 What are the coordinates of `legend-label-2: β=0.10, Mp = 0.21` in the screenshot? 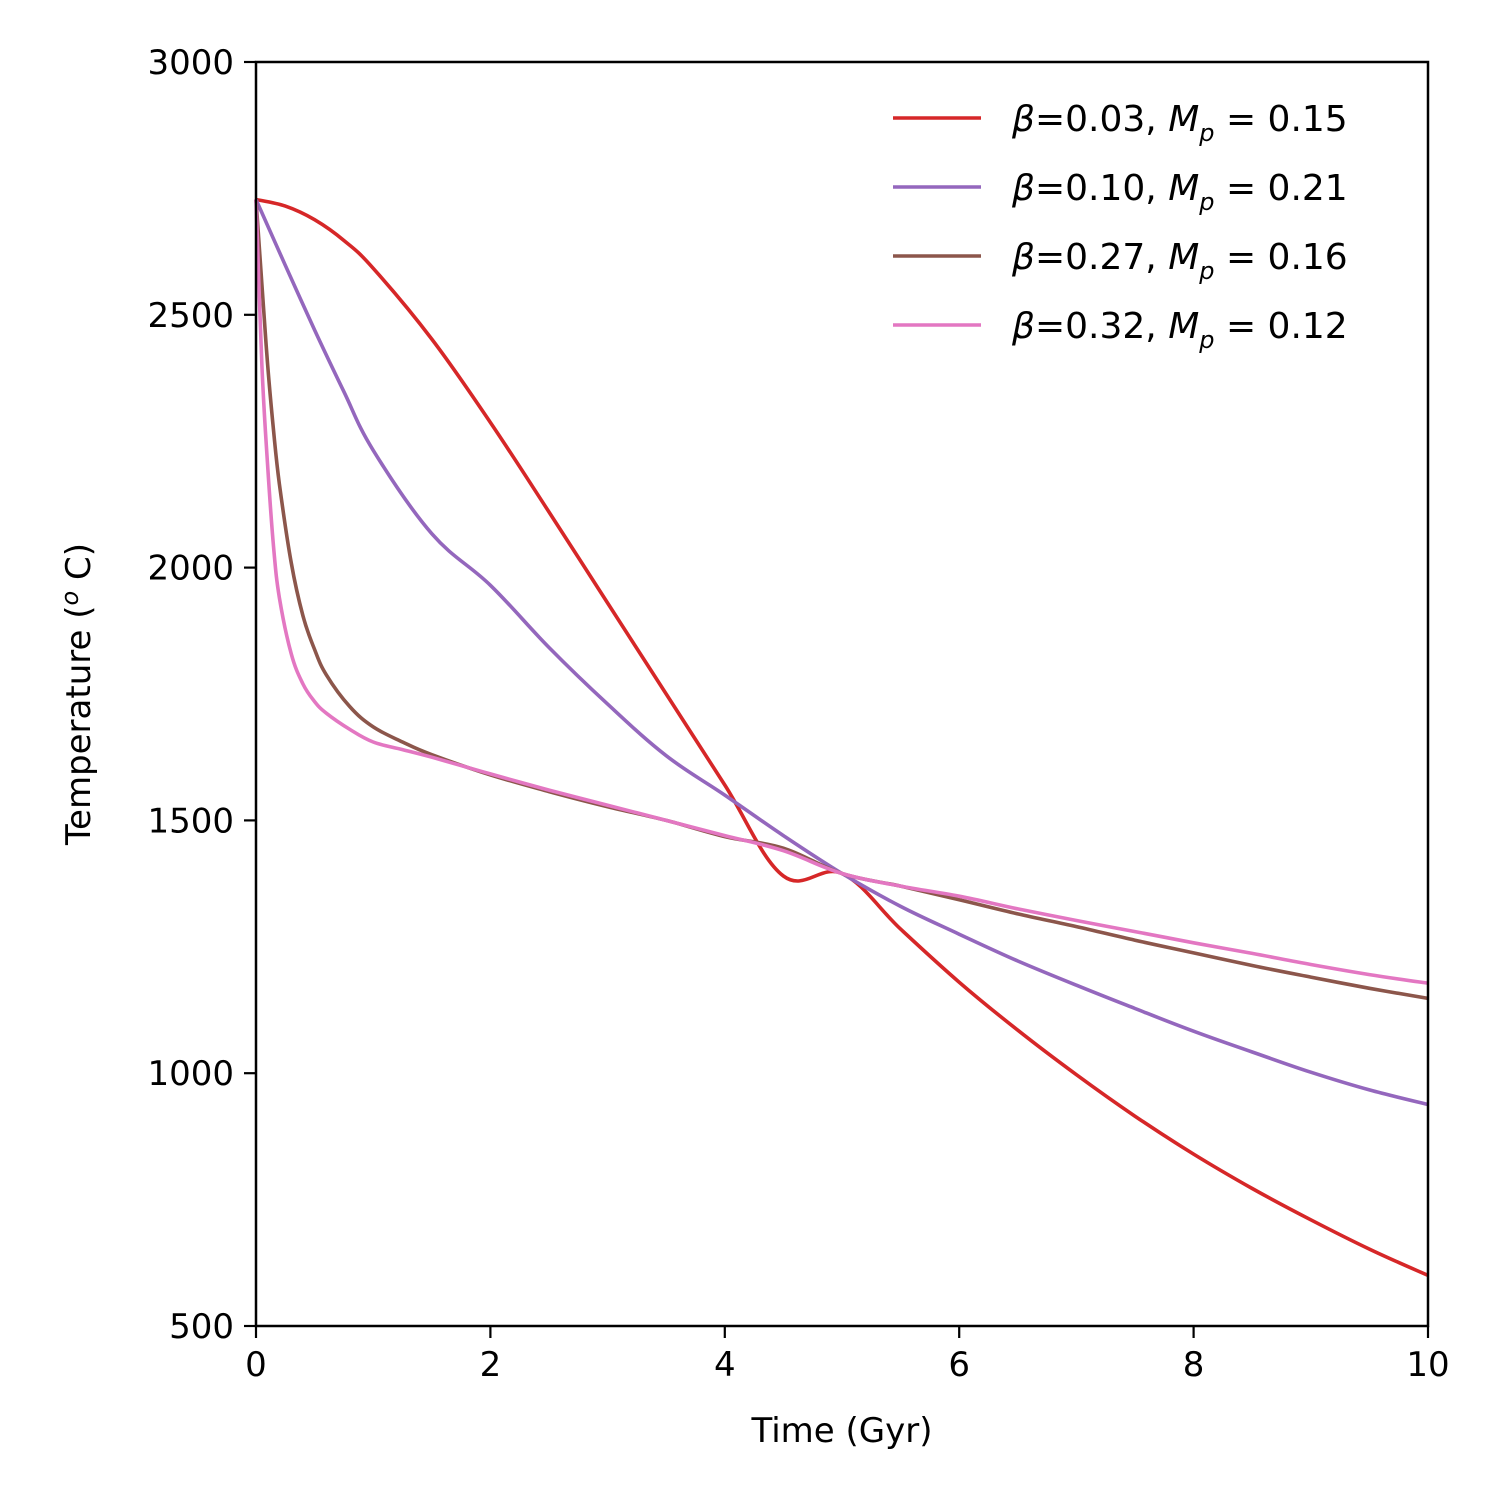 It's located at (1179, 192).